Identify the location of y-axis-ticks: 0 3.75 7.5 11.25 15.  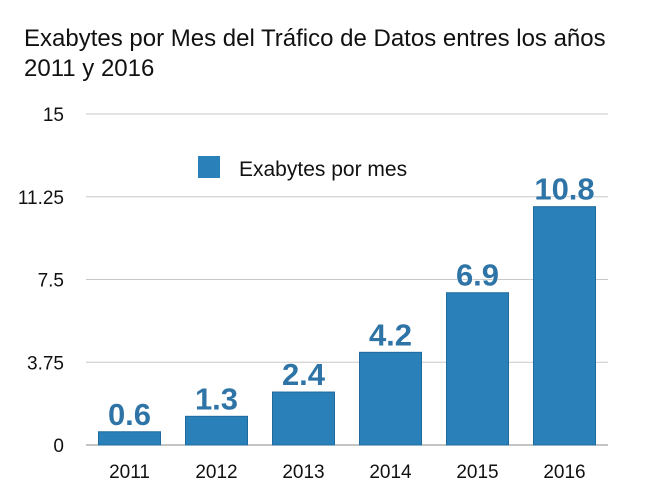
(41, 281).